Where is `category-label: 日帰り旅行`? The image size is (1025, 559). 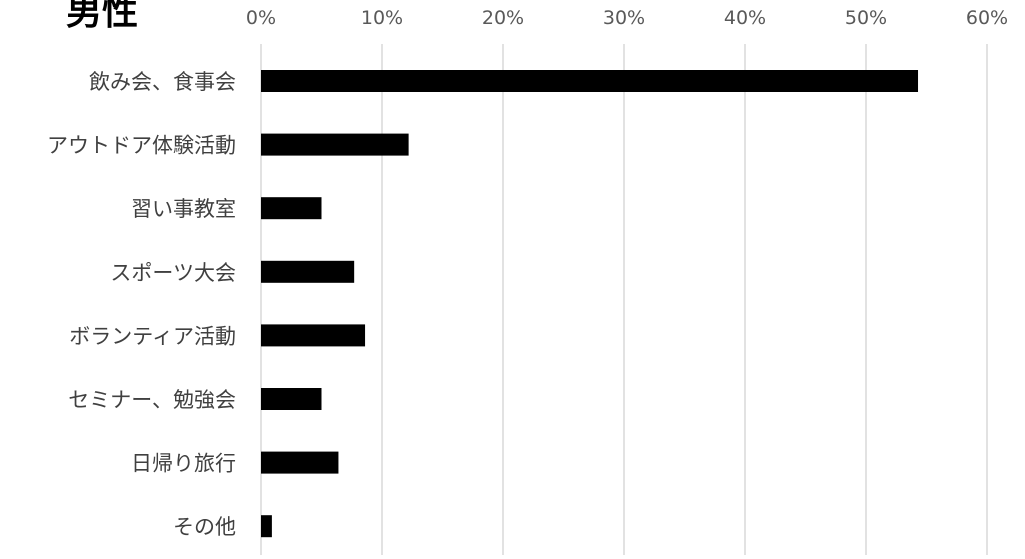
category-label: 日帰り旅行 is located at coordinates (183, 464).